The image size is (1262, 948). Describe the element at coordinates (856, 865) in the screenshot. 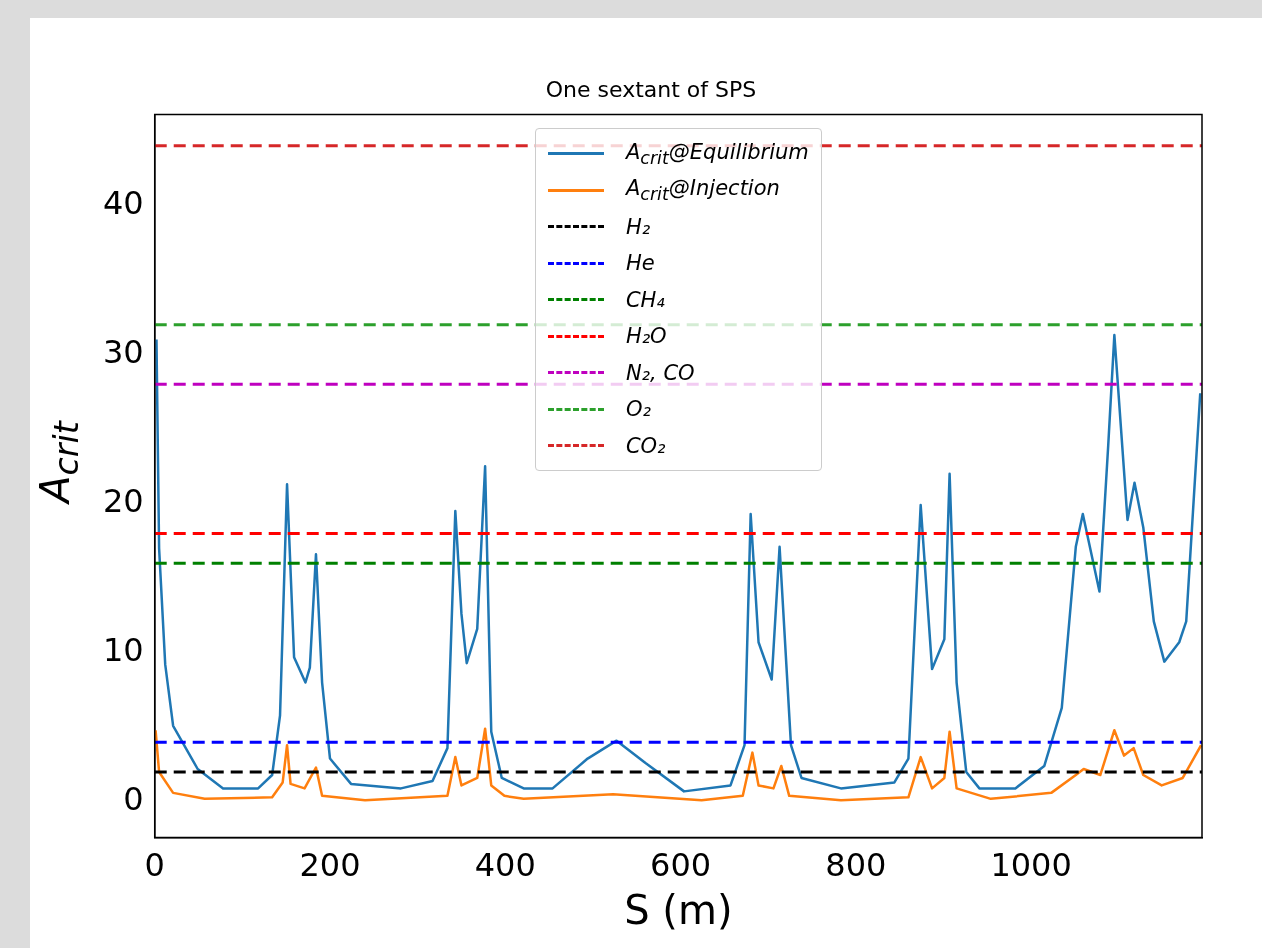

I see `x-tick-label: 800` at that location.